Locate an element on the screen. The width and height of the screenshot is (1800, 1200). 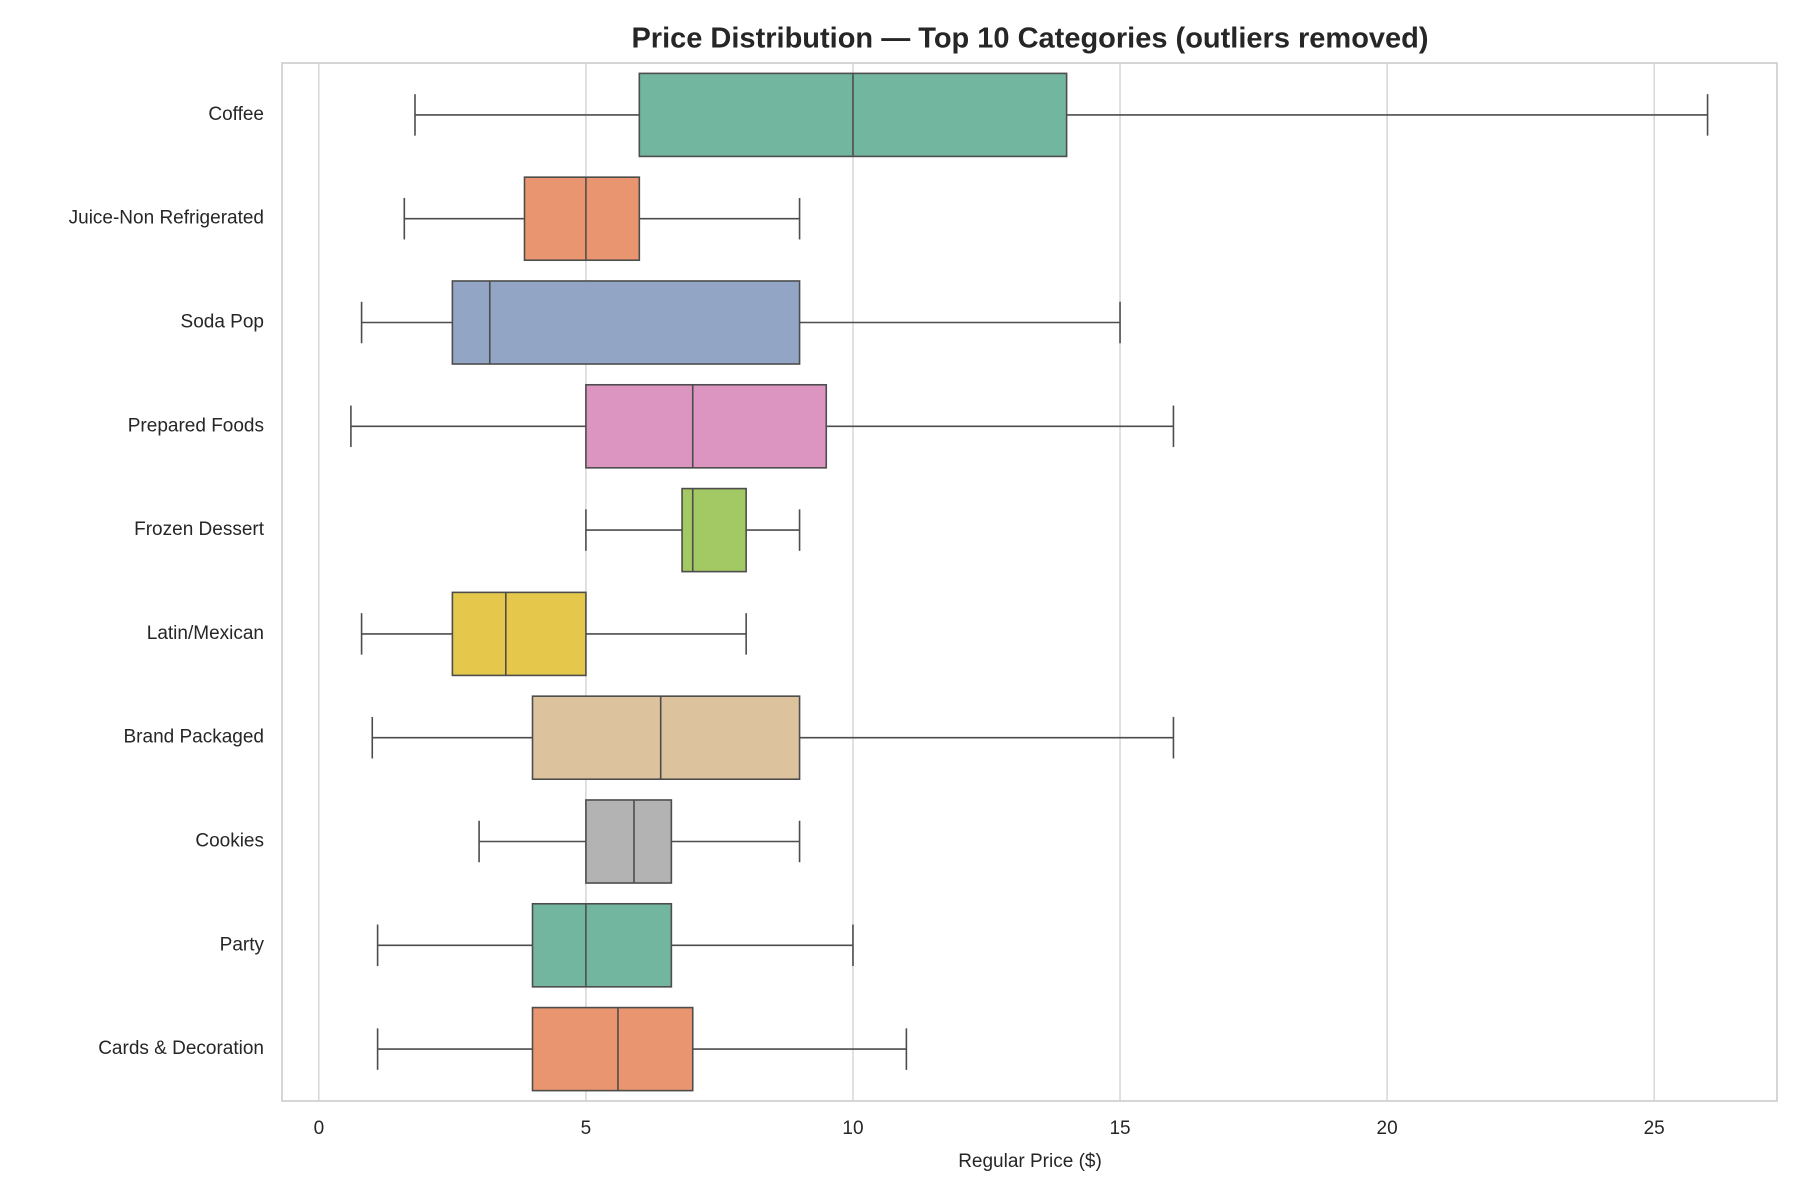
x-tick-label: 0 is located at coordinates (319, 1128).